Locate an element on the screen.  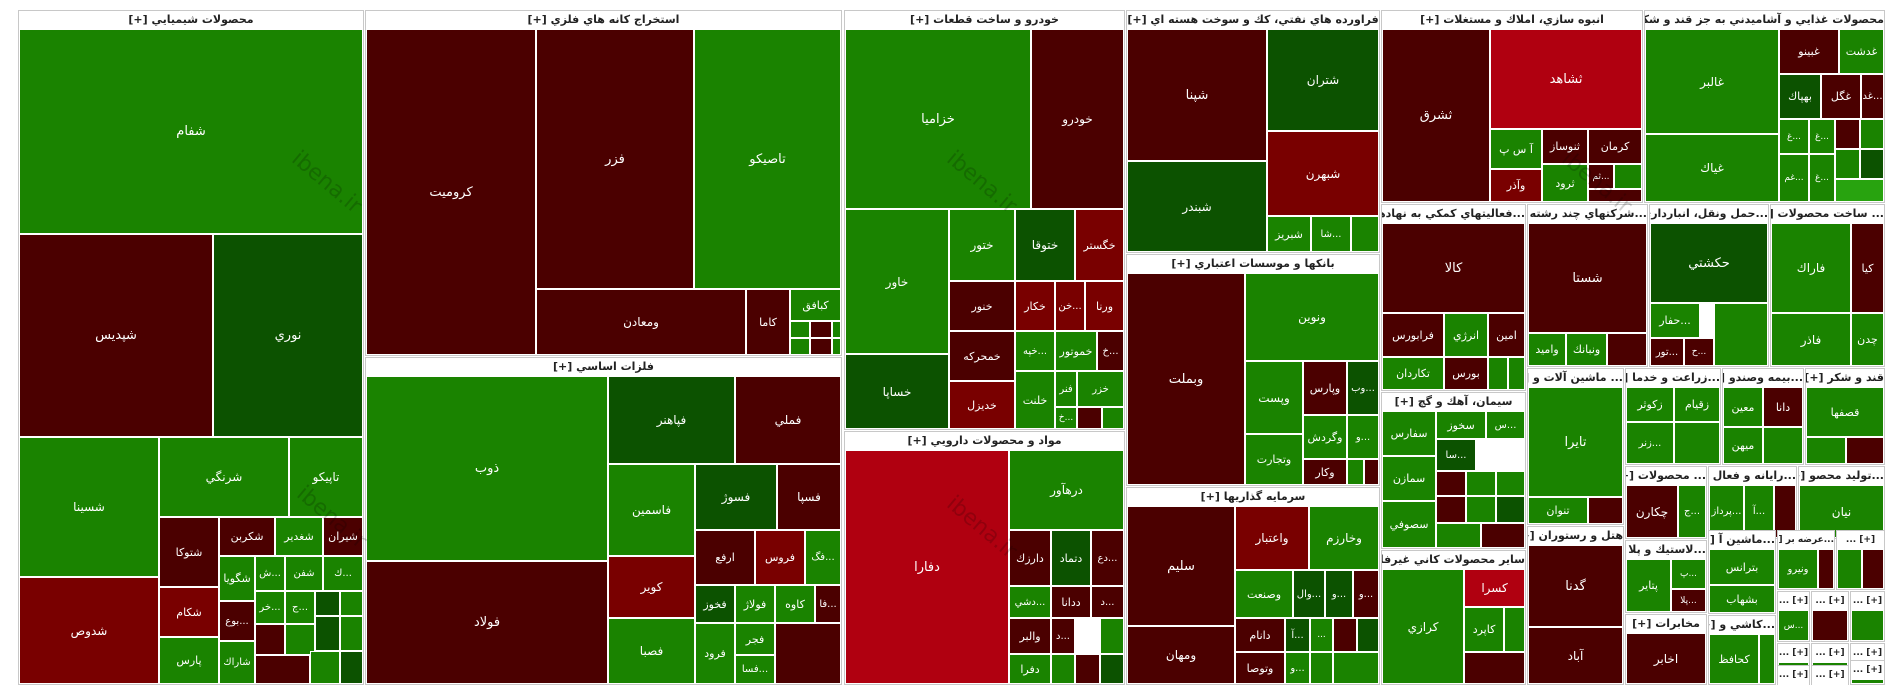
treemap-tile: دانام is located at coordinates (1260, 635).